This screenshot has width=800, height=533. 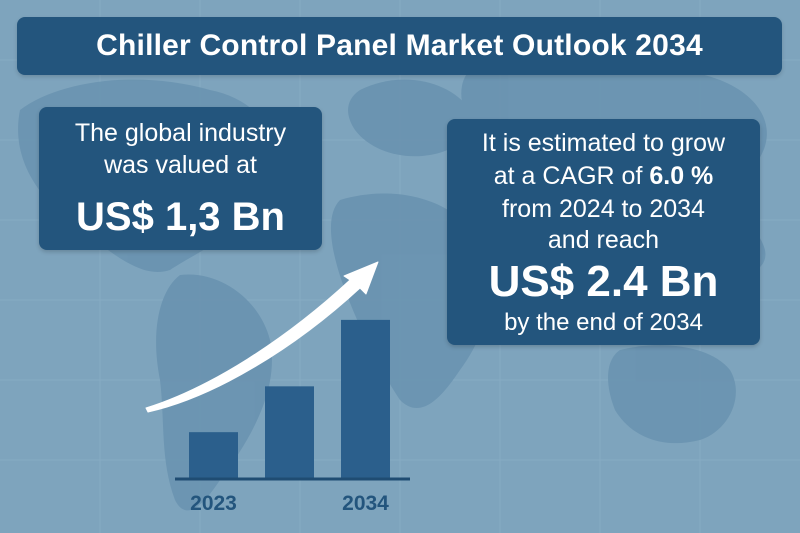 What do you see at coordinates (180, 217) in the screenshot?
I see `valuation-value: US$ 1,3 Bn` at bounding box center [180, 217].